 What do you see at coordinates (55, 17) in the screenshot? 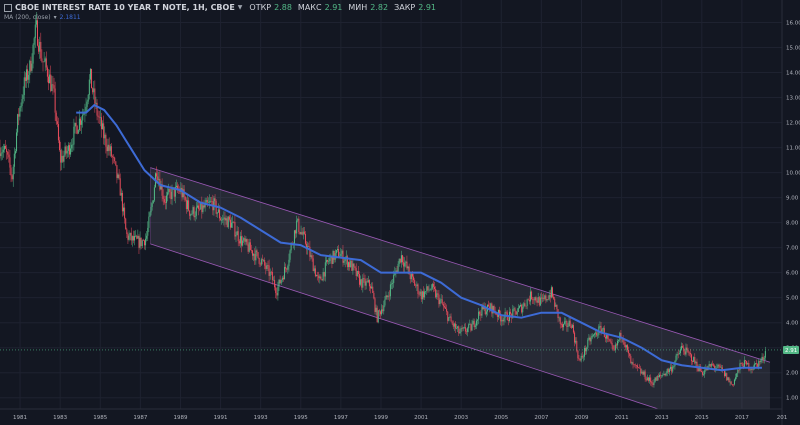
I see `chevron-down-icon: ▾` at bounding box center [55, 17].